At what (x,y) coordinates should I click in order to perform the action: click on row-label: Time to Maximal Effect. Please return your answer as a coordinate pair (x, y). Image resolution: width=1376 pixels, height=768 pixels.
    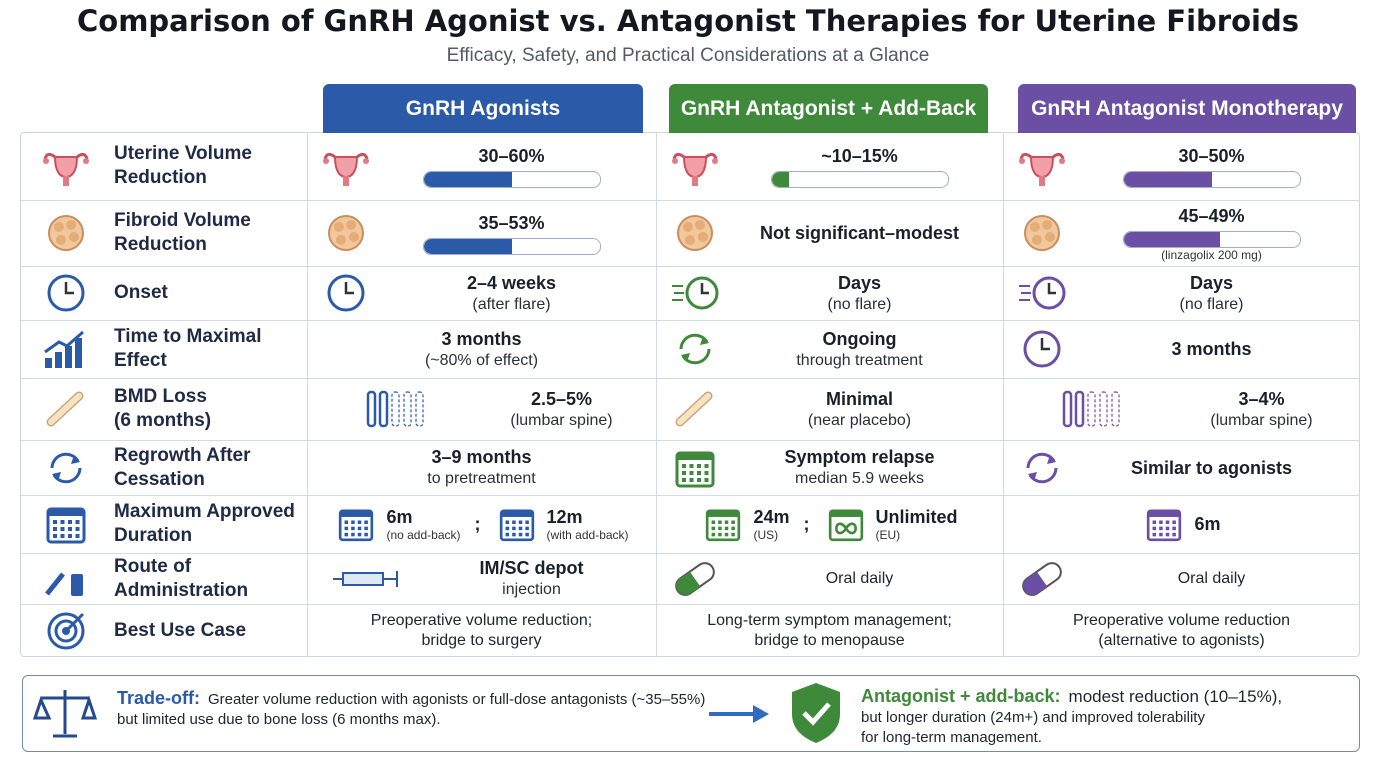
    Looking at the image, I should click on (187, 349).